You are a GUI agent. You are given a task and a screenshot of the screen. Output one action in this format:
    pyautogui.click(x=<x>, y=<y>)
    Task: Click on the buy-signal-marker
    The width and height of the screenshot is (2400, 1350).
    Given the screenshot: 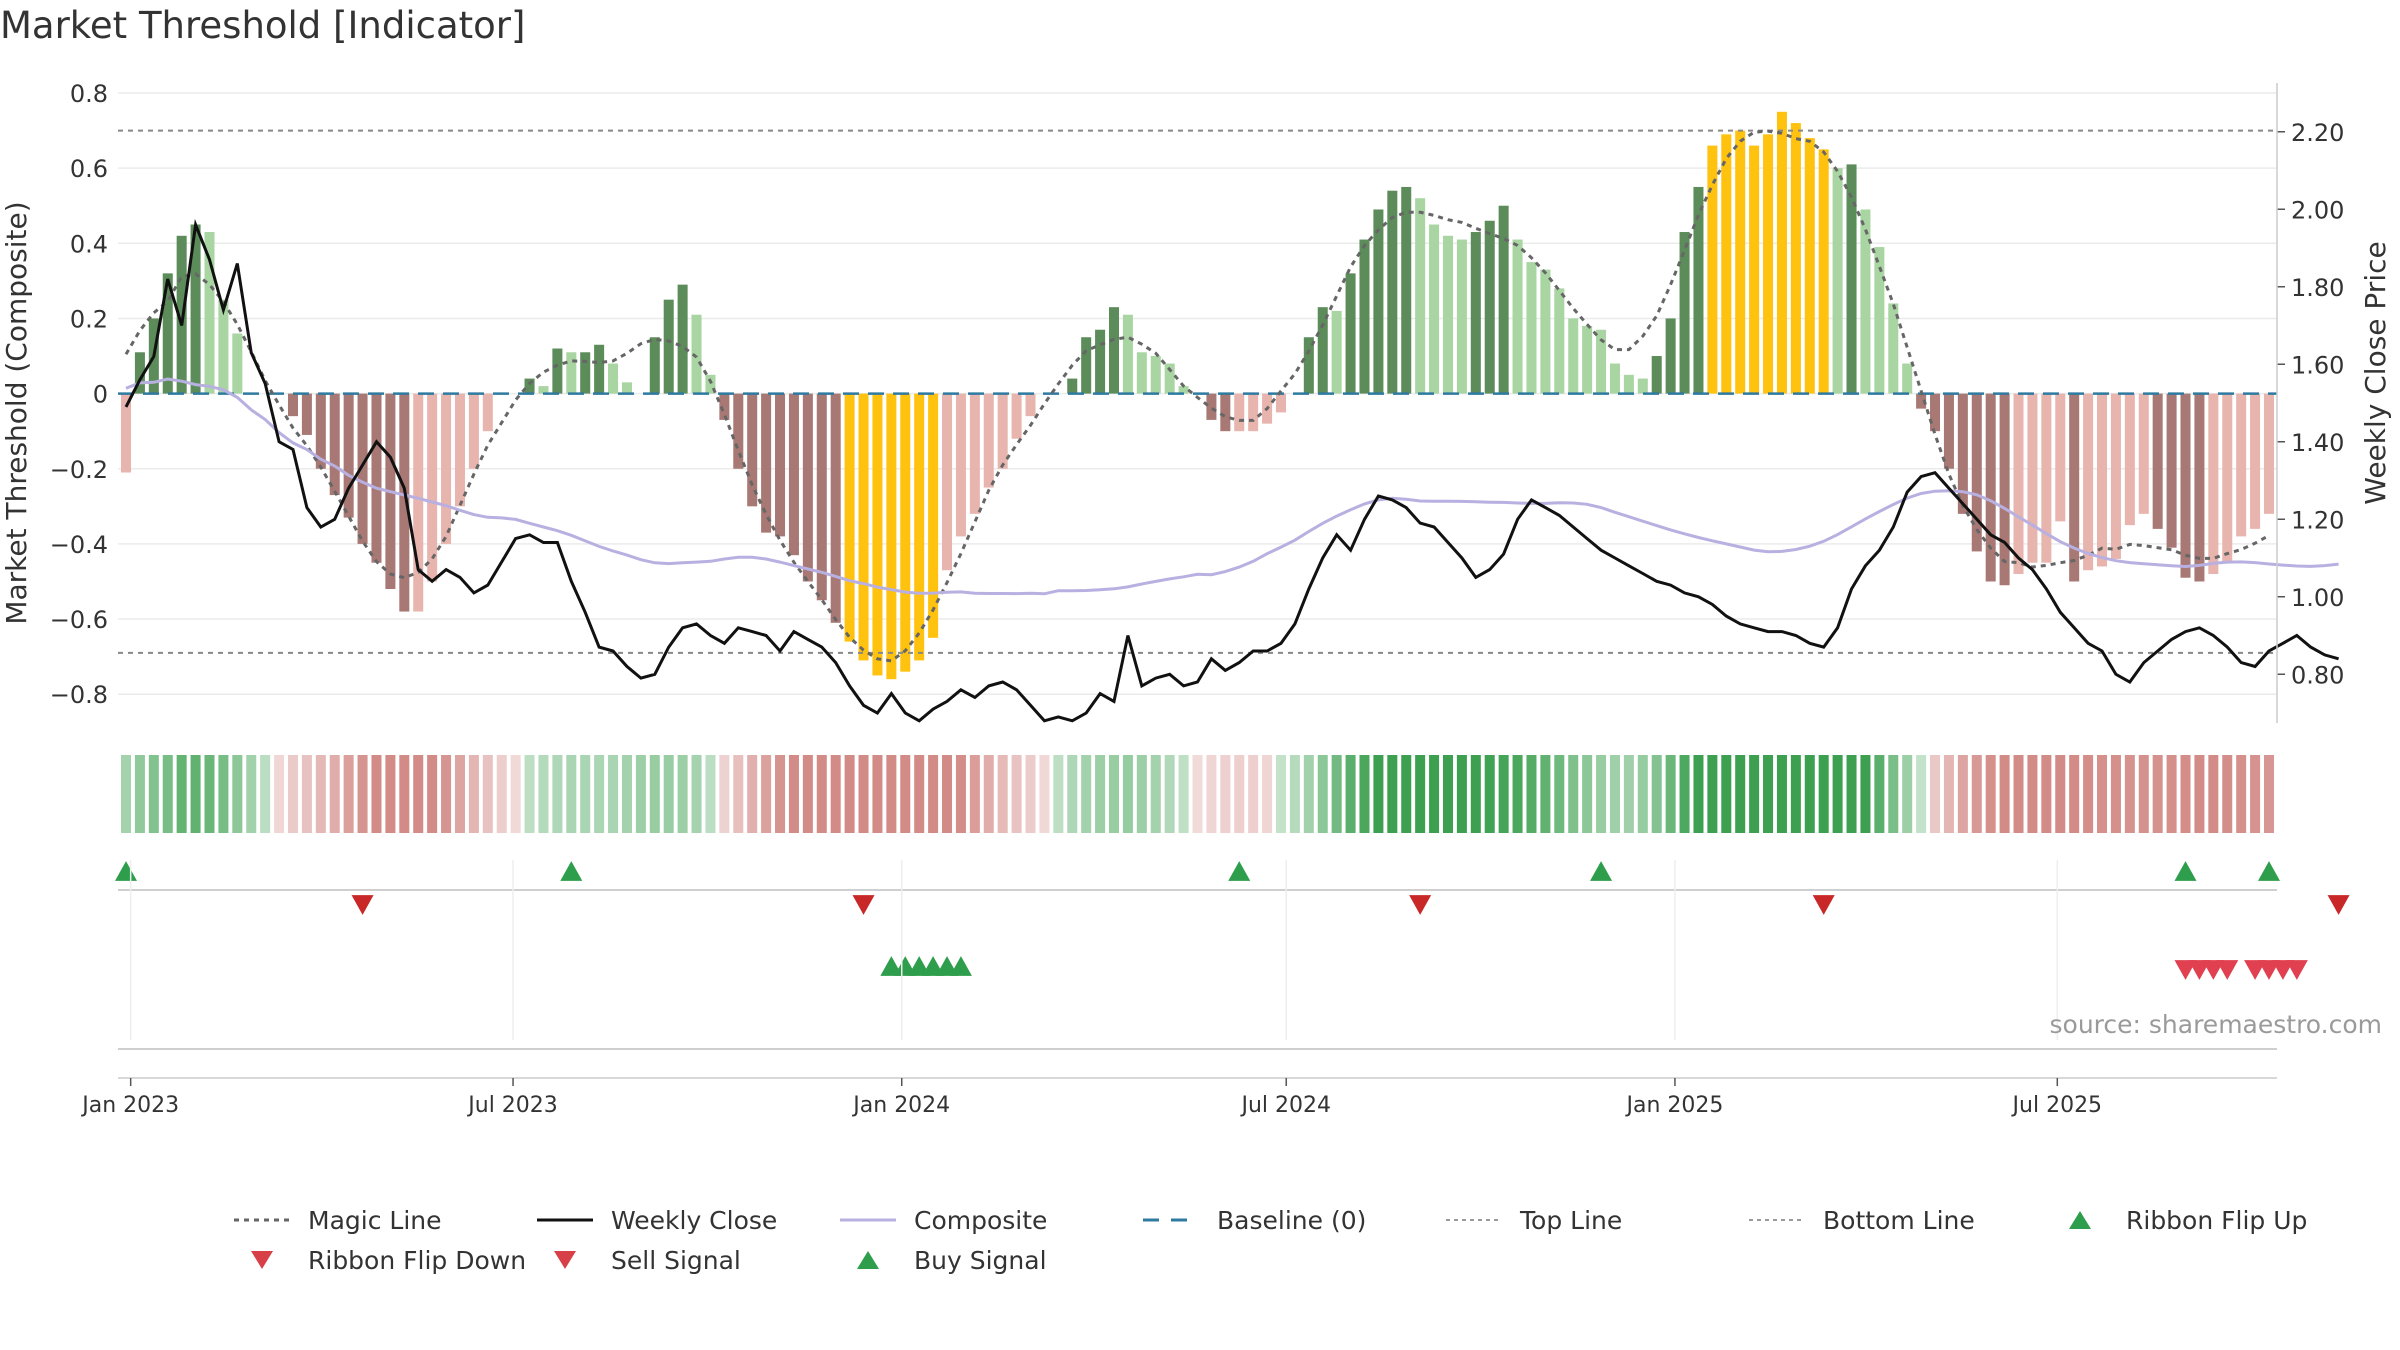 What is the action you would take?
    pyautogui.click(x=891, y=966)
    